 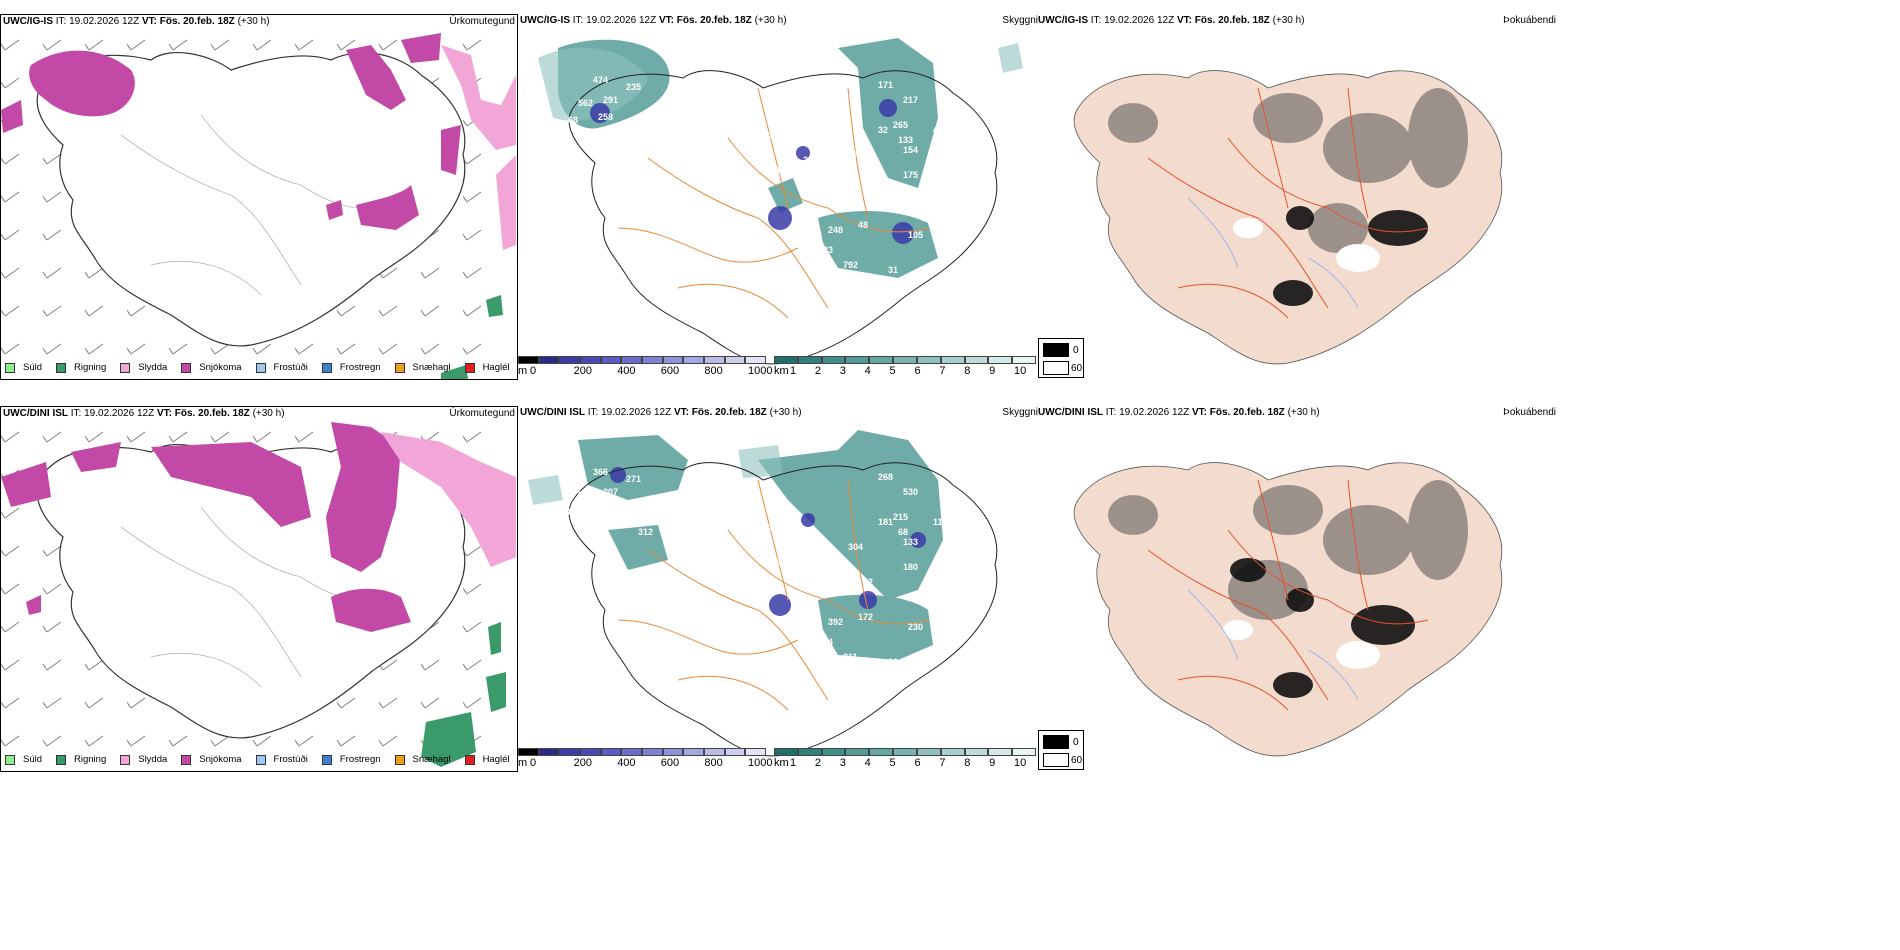 What do you see at coordinates (867, 763) in the screenshot?
I see `scale-tick-label: 4` at bounding box center [867, 763].